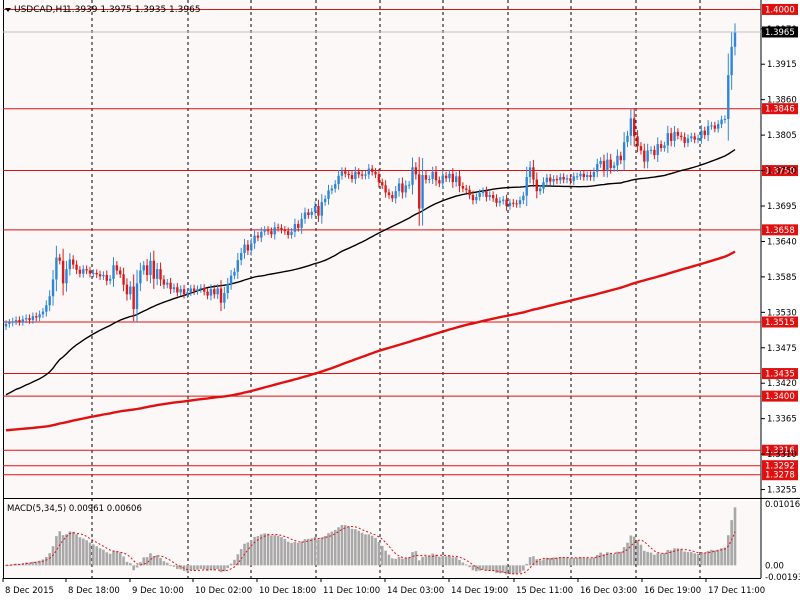 This screenshot has width=800, height=600. What do you see at coordinates (782, 455) in the screenshot?
I see `price-tick-label: 1.3310` at bounding box center [782, 455].